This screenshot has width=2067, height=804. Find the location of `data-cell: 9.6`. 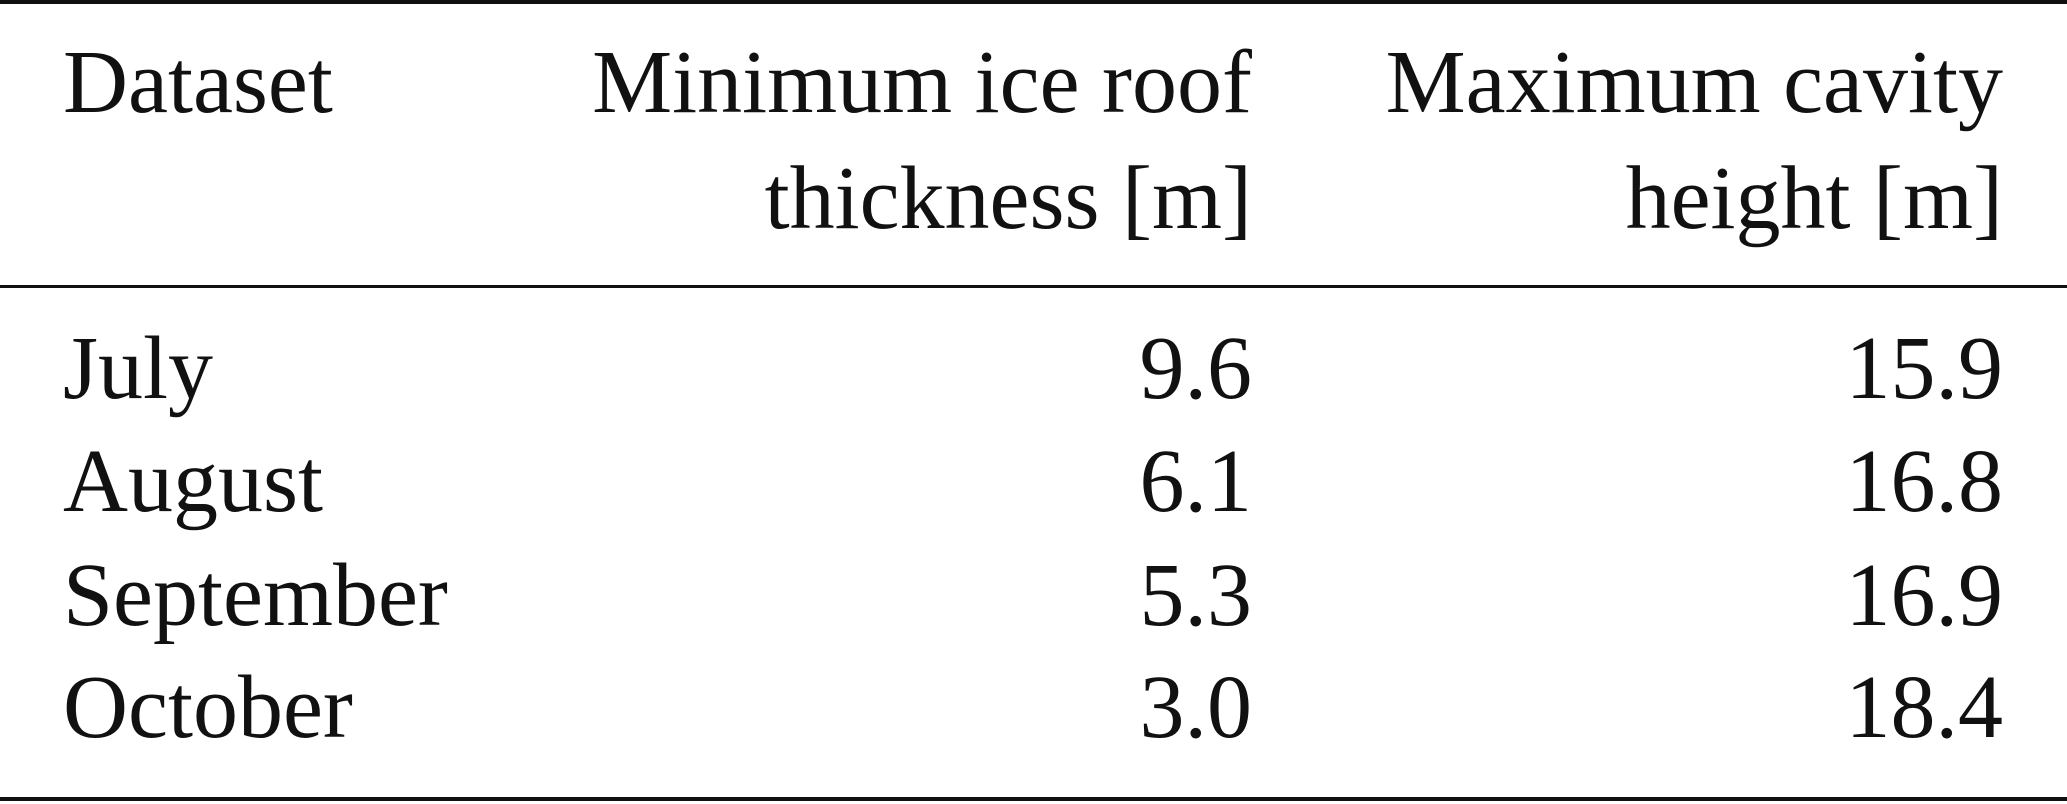

data-cell: 9.6 is located at coordinates (1196, 368).